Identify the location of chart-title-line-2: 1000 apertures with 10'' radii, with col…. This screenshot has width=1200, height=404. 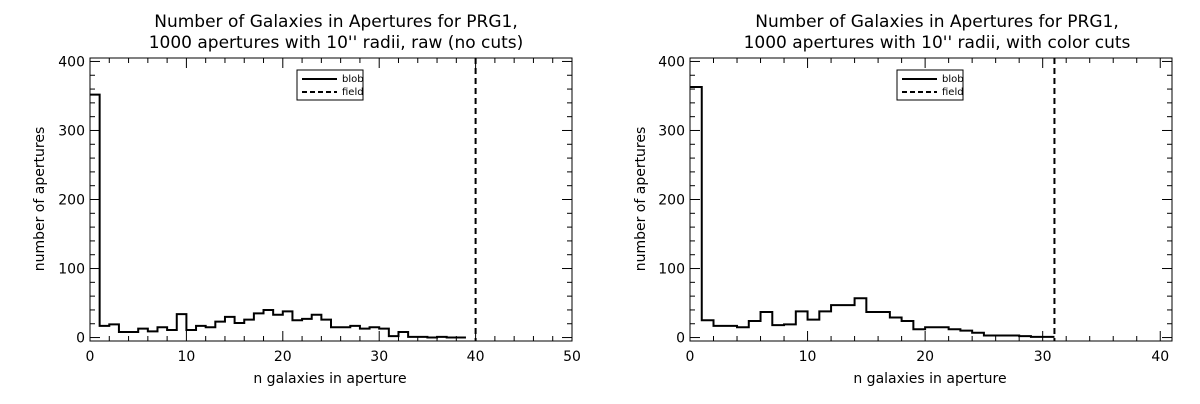
(937, 43).